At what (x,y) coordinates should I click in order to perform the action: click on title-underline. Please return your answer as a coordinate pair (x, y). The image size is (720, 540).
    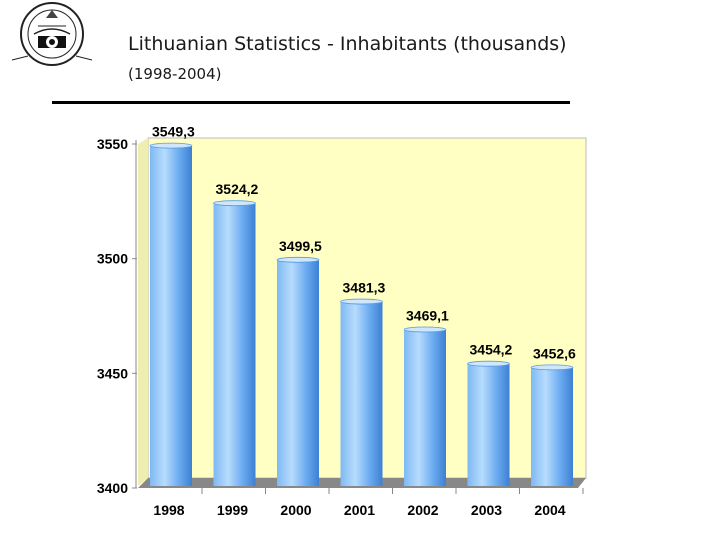
    Looking at the image, I should click on (311, 102).